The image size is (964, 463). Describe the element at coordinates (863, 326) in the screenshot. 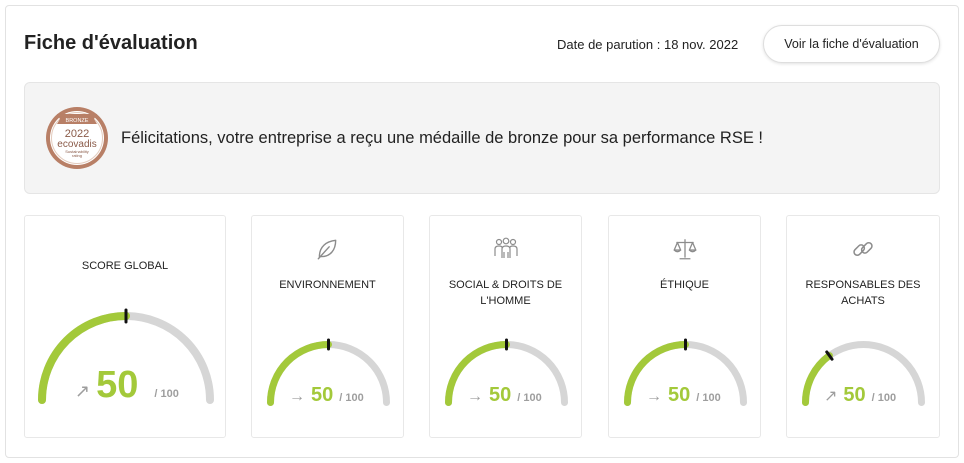

I see `score-card-purchasing: RESPONSABLES DES ACHATS ↗ 50 / 100` at that location.